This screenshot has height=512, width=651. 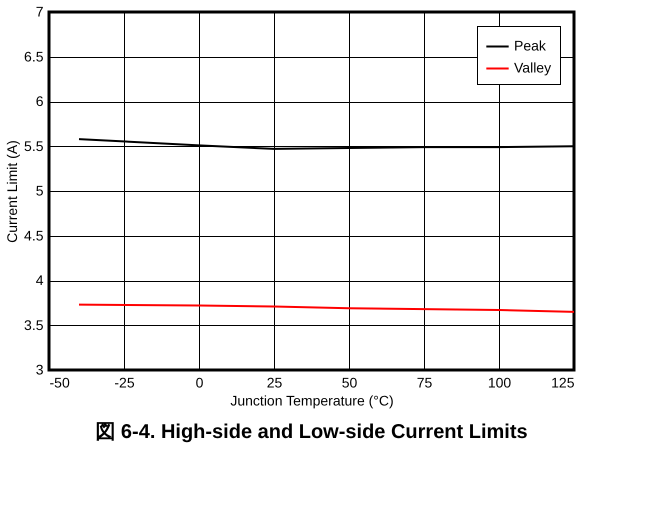 I want to click on text: 図 6-4. High-side and Low-side Current Limits, so click(x=311, y=432).